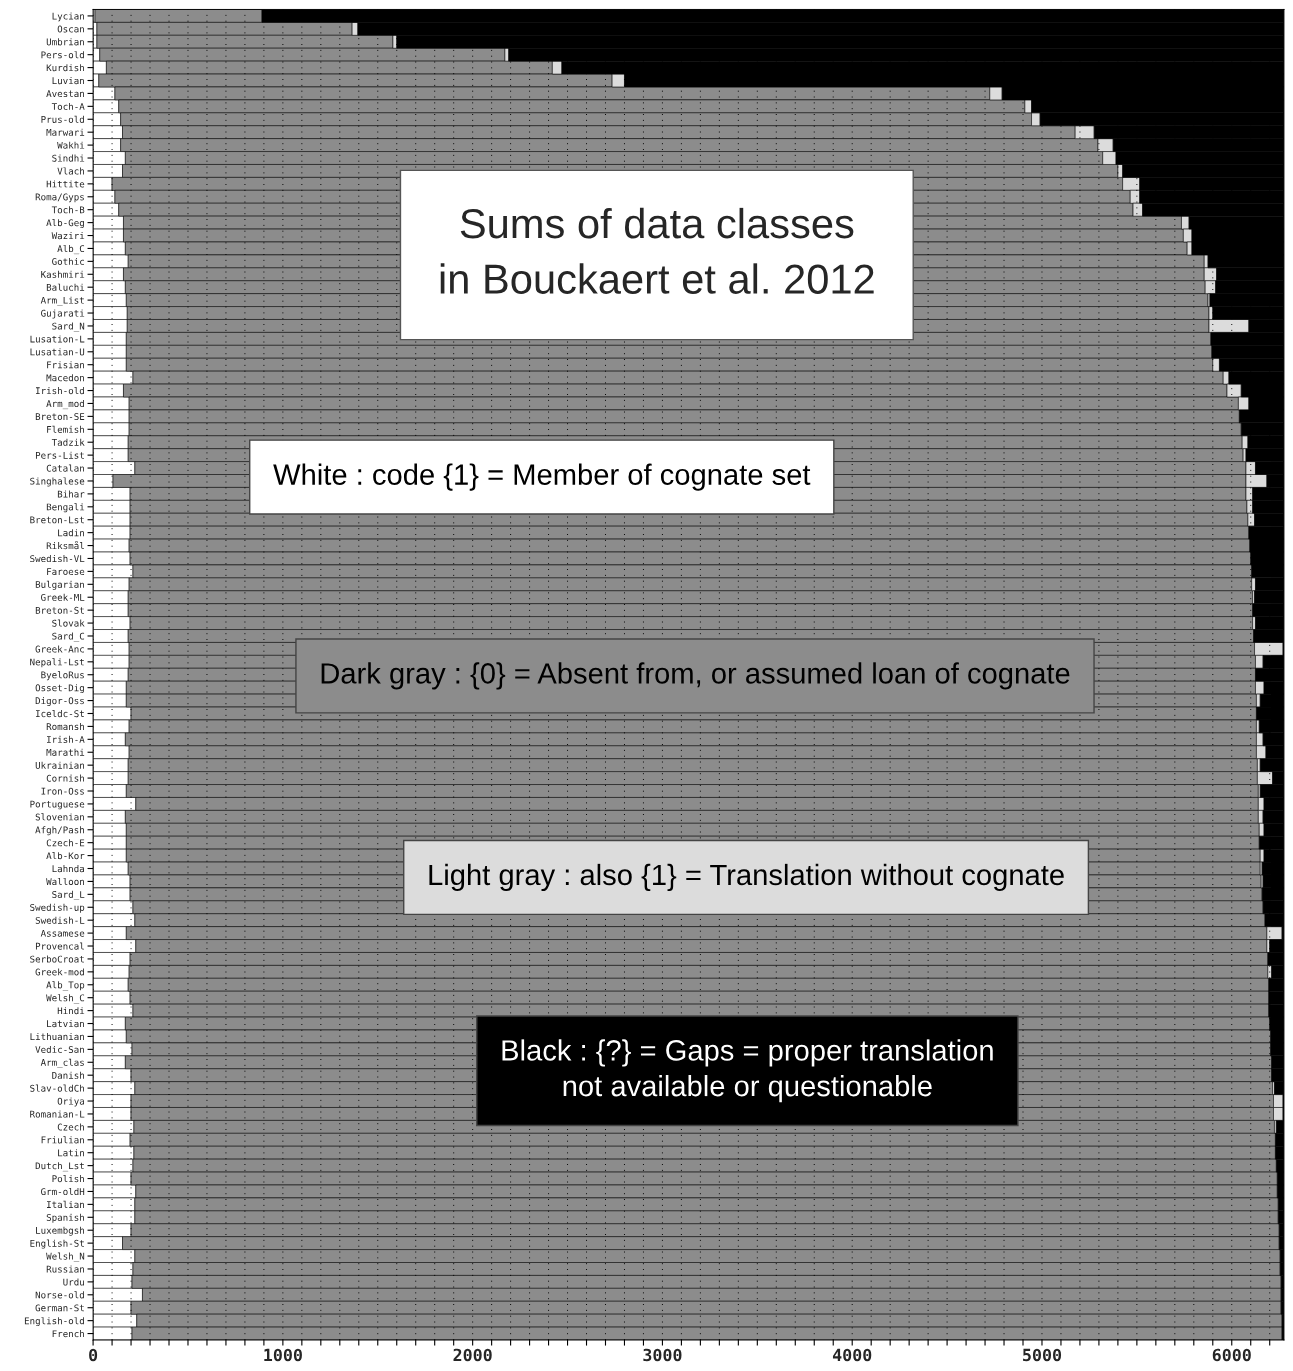 This screenshot has width=1293, height=1371. Describe the element at coordinates (65, 726) in the screenshot. I see `y-tick-label: Romansh` at that location.